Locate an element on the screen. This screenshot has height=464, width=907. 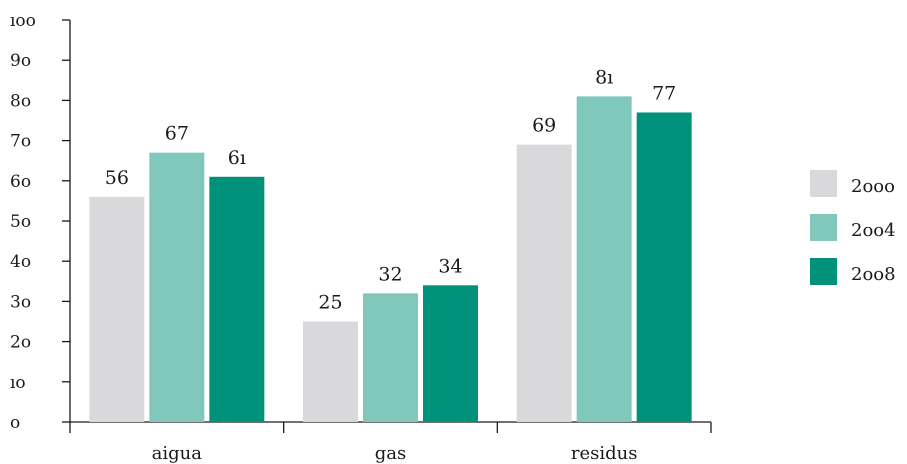
bar-aigua-2004 is located at coordinates (177, 287).